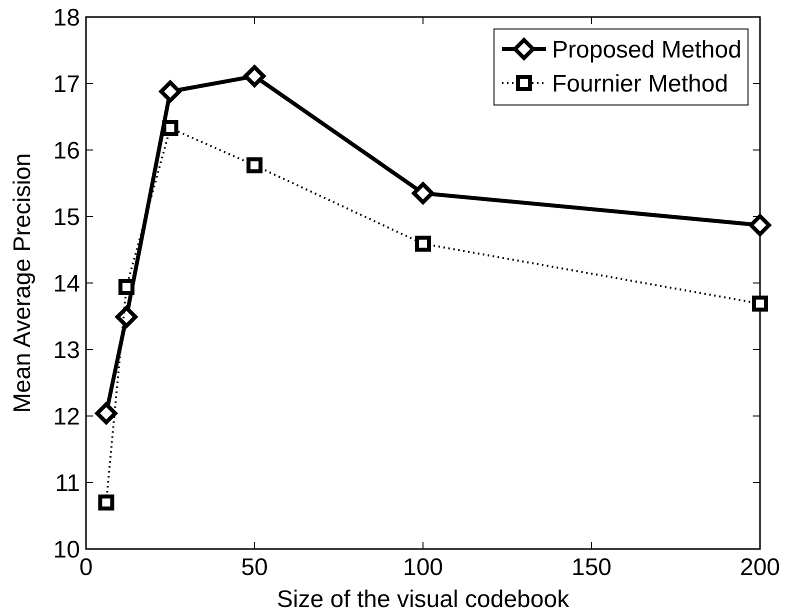  I want to click on x-tick-label: 50, so click(254, 567).